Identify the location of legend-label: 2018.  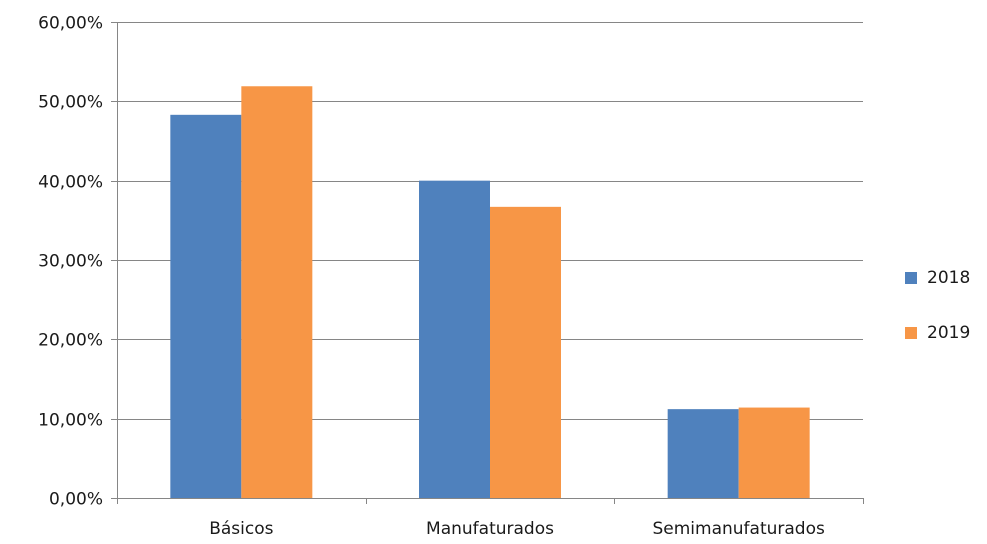
(948, 278).